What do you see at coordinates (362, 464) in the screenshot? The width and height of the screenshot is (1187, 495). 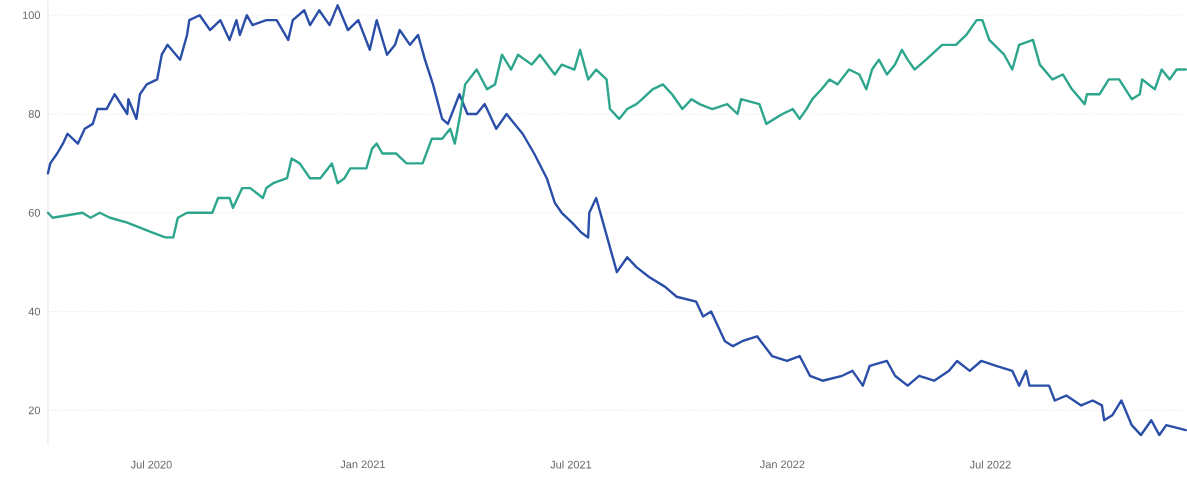 I see `x-tick-label: Jan 2021` at bounding box center [362, 464].